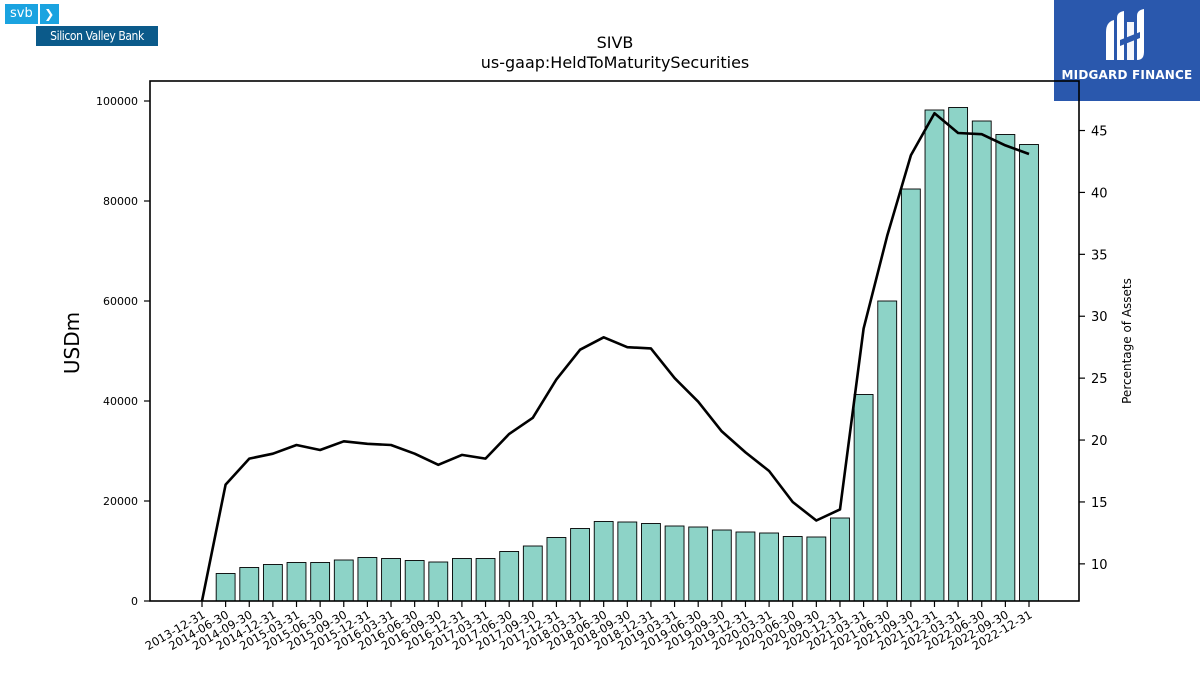 This screenshot has width=1200, height=675. What do you see at coordinates (21, 14) in the screenshot?
I see `svb-logo-word: svb` at bounding box center [21, 14].